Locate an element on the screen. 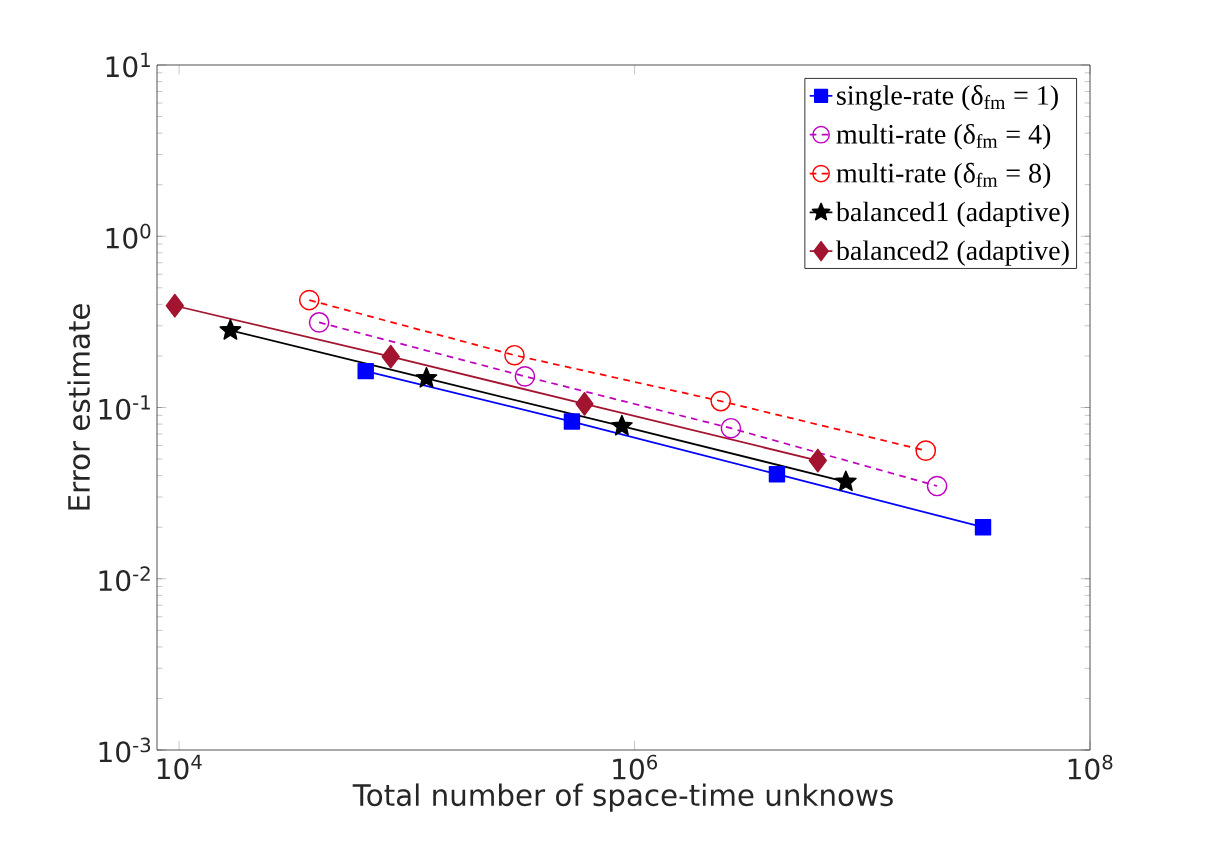 This screenshot has height=867, width=1206. x-tick-label: 10$^{4}$ is located at coordinates (179, 767).